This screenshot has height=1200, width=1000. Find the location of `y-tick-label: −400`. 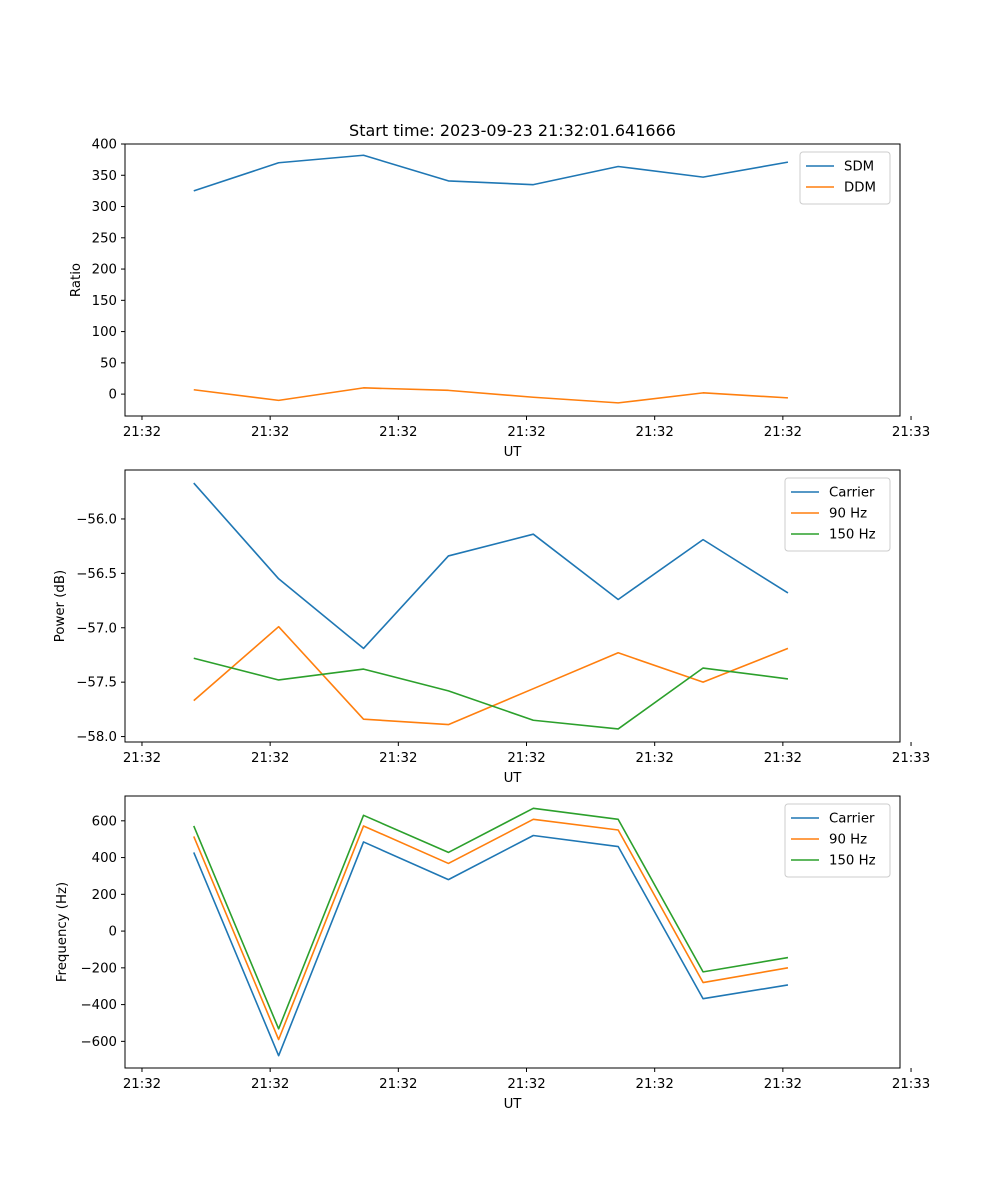

y-tick-label: −400 is located at coordinates (98, 1005).